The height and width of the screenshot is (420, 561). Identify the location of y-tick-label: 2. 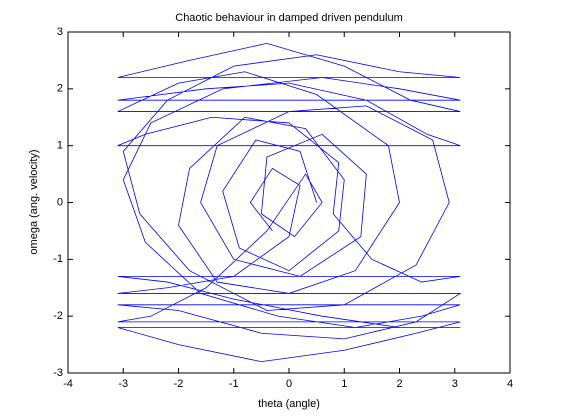
(60, 89).